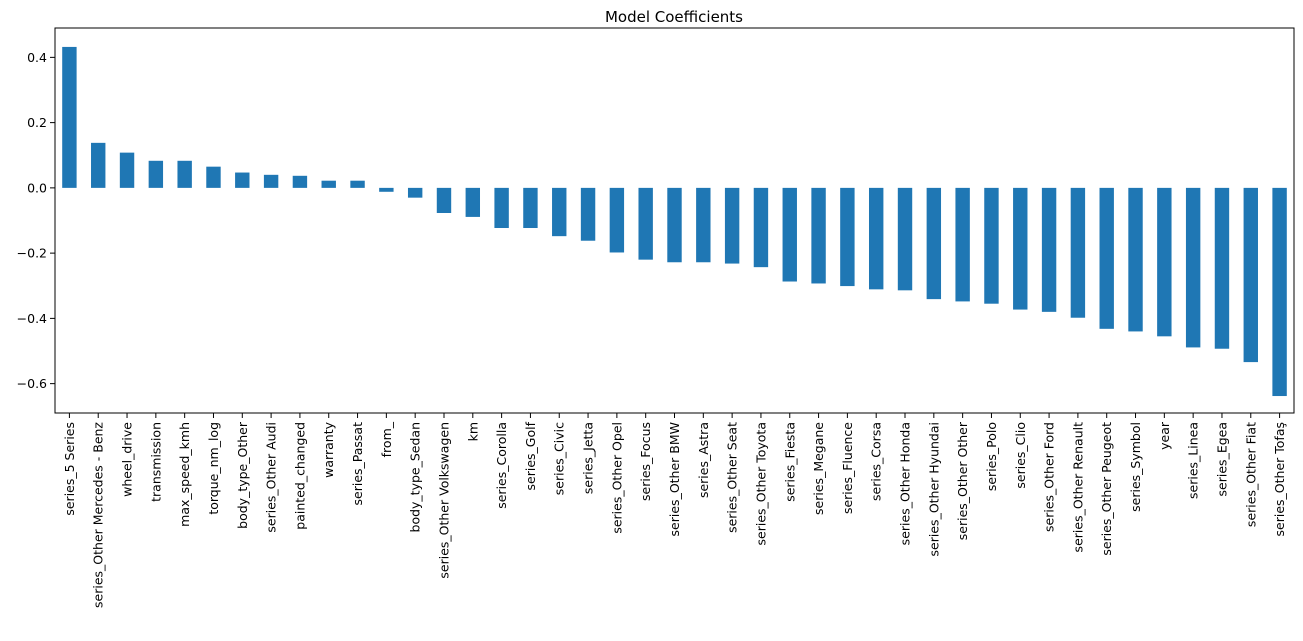 Image resolution: width=1303 pixels, height=641 pixels. What do you see at coordinates (933, 489) in the screenshot?
I see `category-label: series_Other Hyundai` at bounding box center [933, 489].